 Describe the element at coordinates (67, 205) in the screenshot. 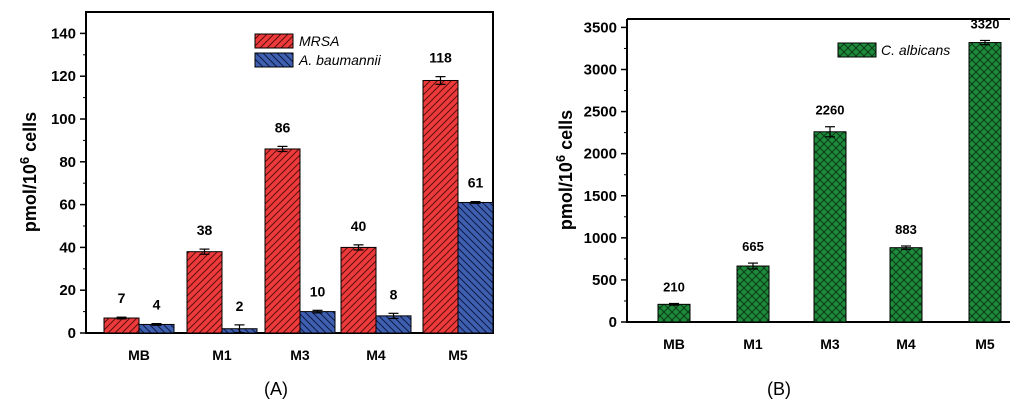

I see `y-tick-label: 60` at that location.